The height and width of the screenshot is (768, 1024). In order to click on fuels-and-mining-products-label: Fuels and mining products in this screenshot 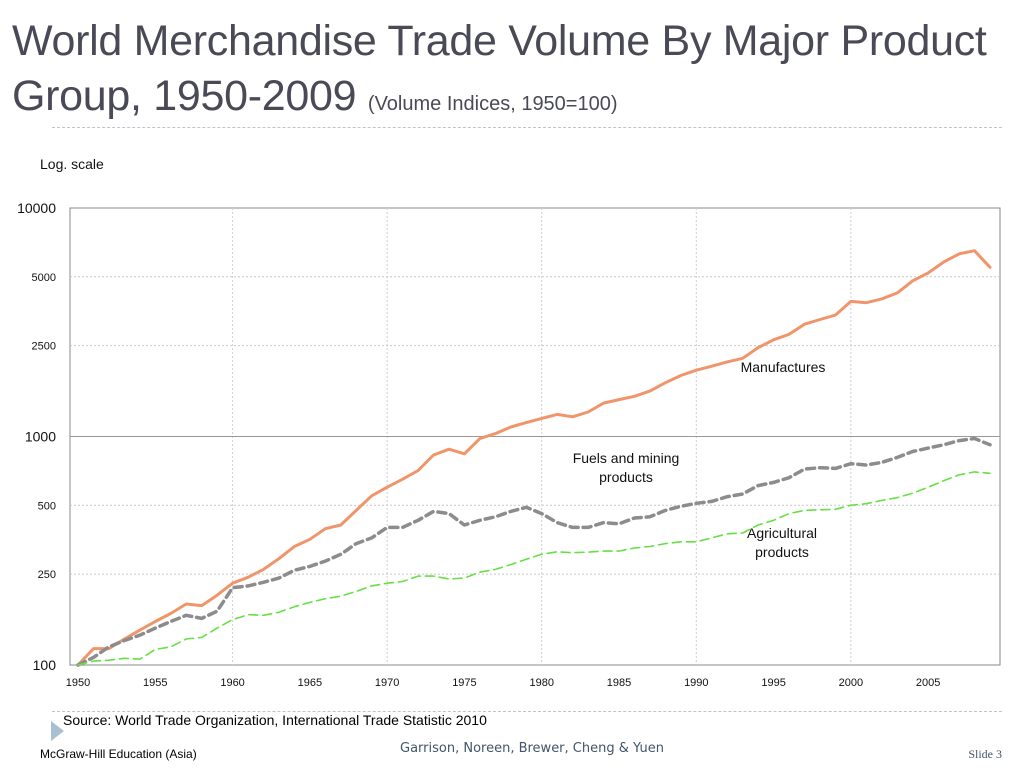, I will do `click(626, 467)`.